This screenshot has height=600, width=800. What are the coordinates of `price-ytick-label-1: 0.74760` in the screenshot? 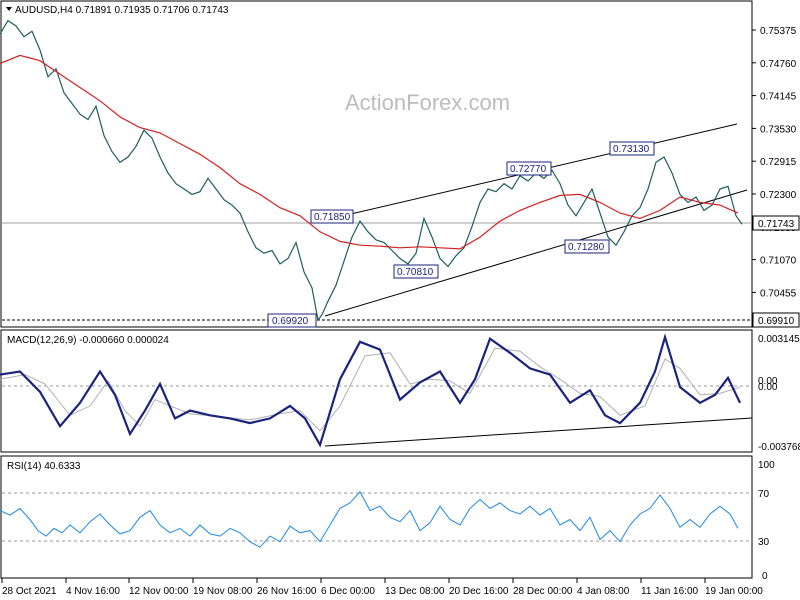 It's located at (778, 64).